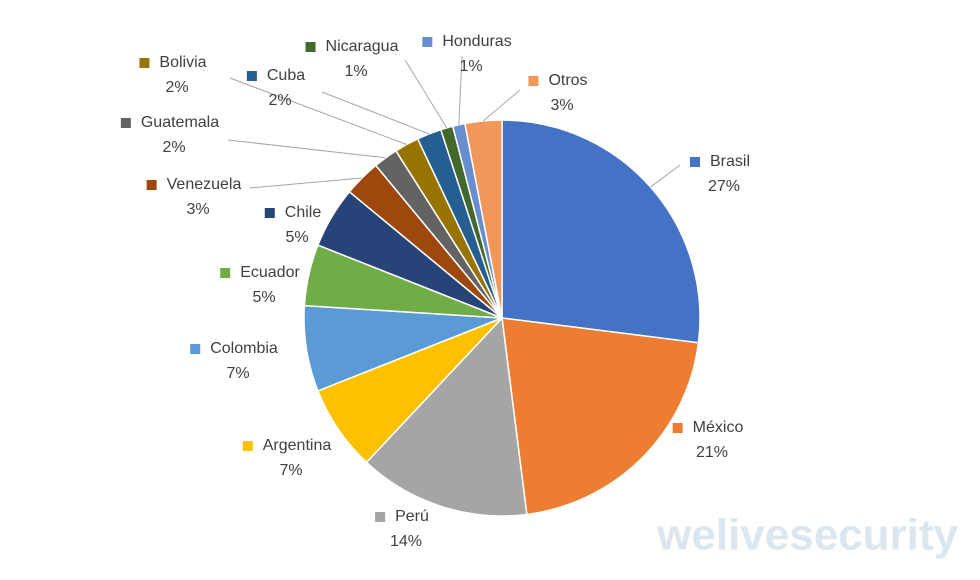  Describe the element at coordinates (730, 161) in the screenshot. I see `legend-label: Brasil` at that location.